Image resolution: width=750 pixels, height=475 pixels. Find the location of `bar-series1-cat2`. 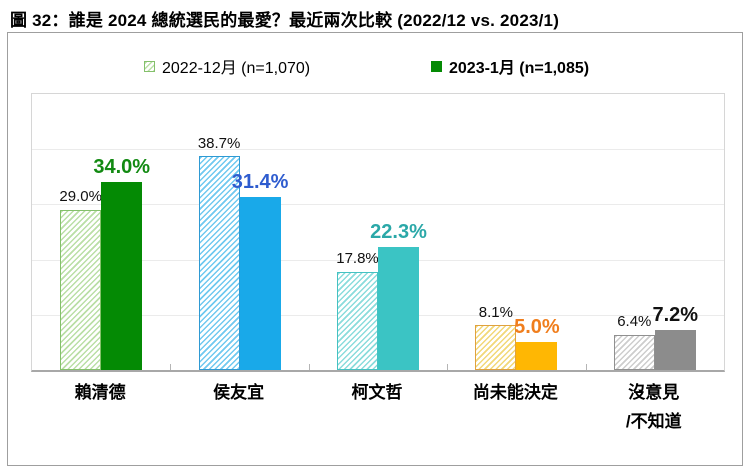

bar-series1-cat2 is located at coordinates (219, 263).